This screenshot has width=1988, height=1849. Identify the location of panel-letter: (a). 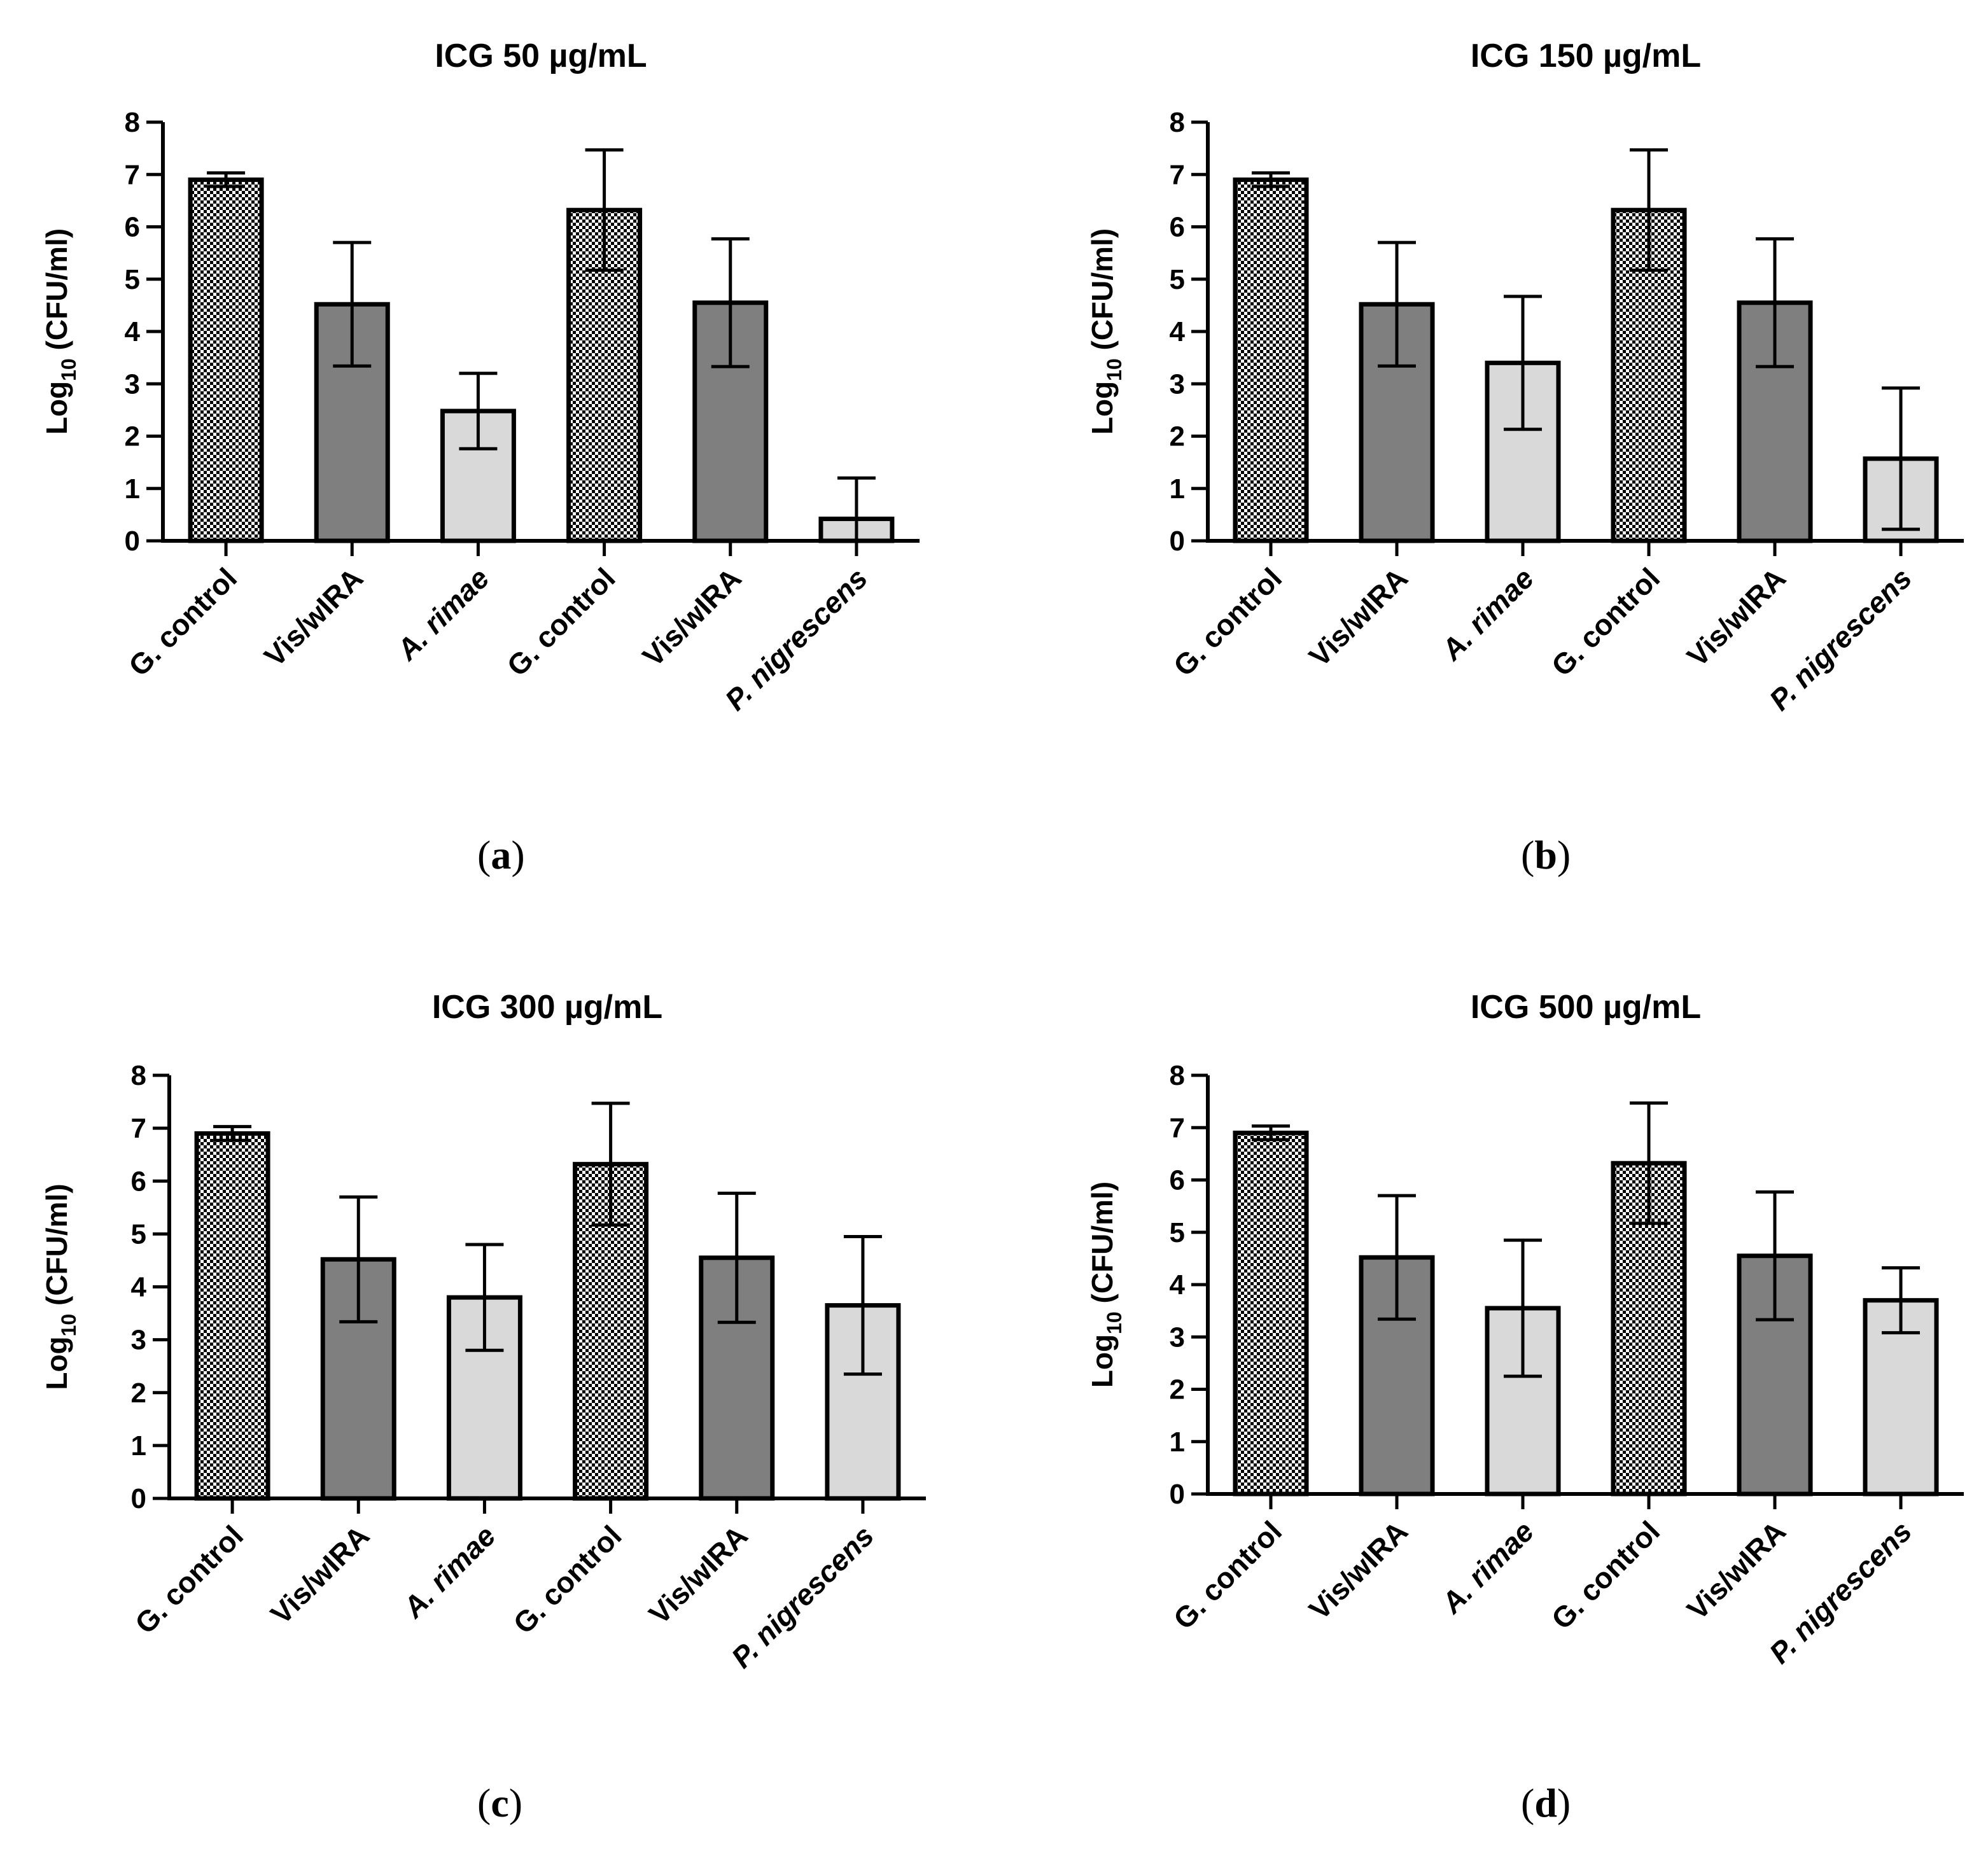
(501, 854).